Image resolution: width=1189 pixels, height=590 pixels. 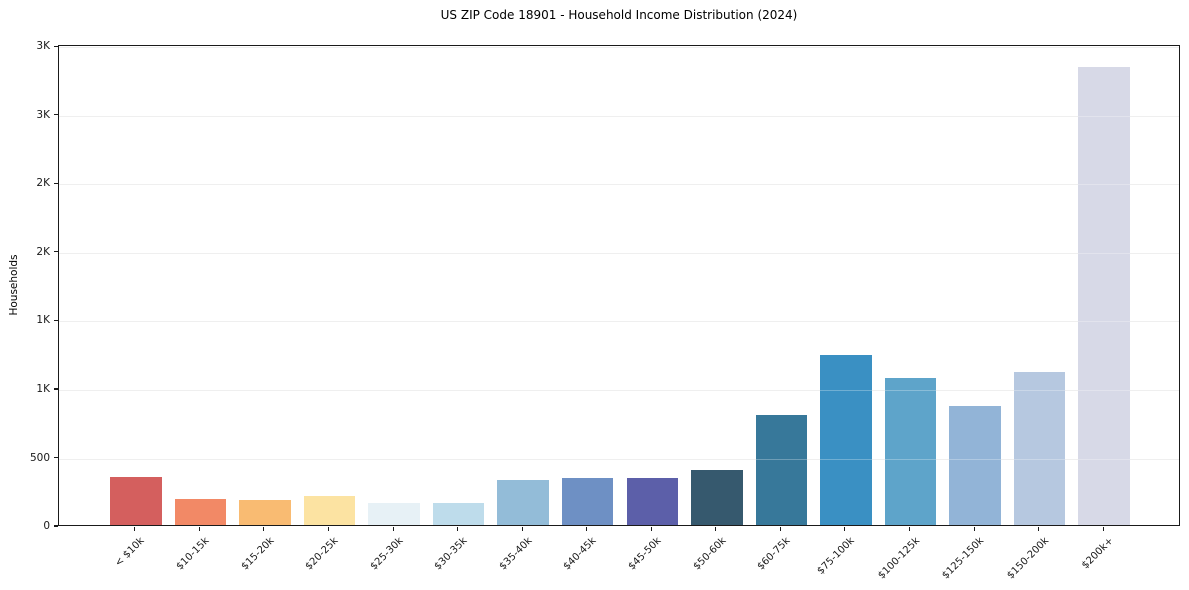 I want to click on bar-45-50k, so click(x=652, y=501).